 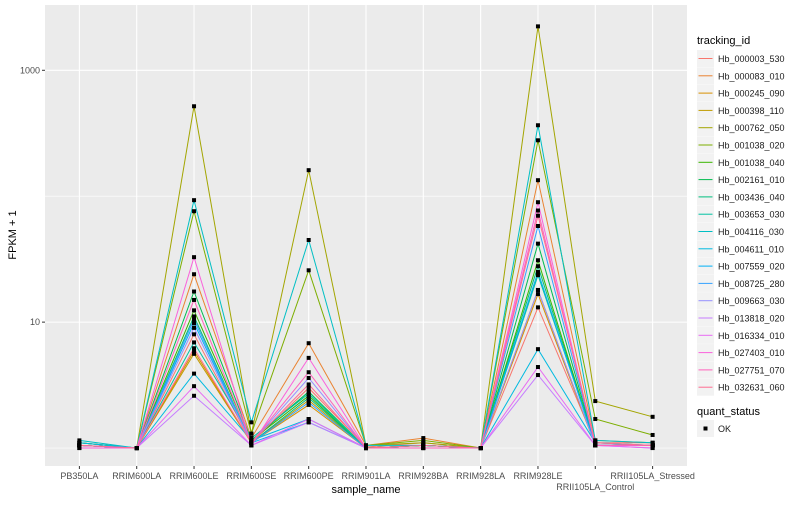 What do you see at coordinates (751, 301) in the screenshot?
I see `legend-label: Hb_009663_030` at bounding box center [751, 301].